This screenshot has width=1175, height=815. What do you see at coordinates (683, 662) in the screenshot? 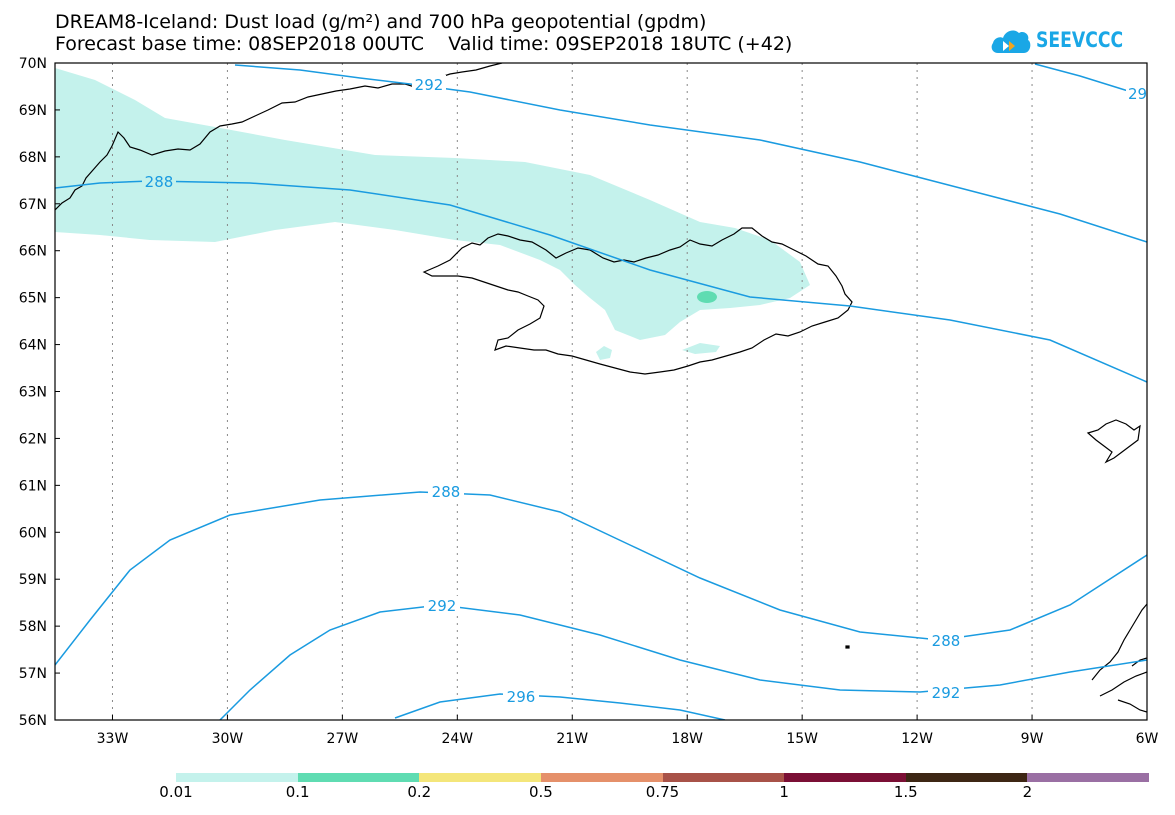
I see `contour-292-south` at bounding box center [683, 662].